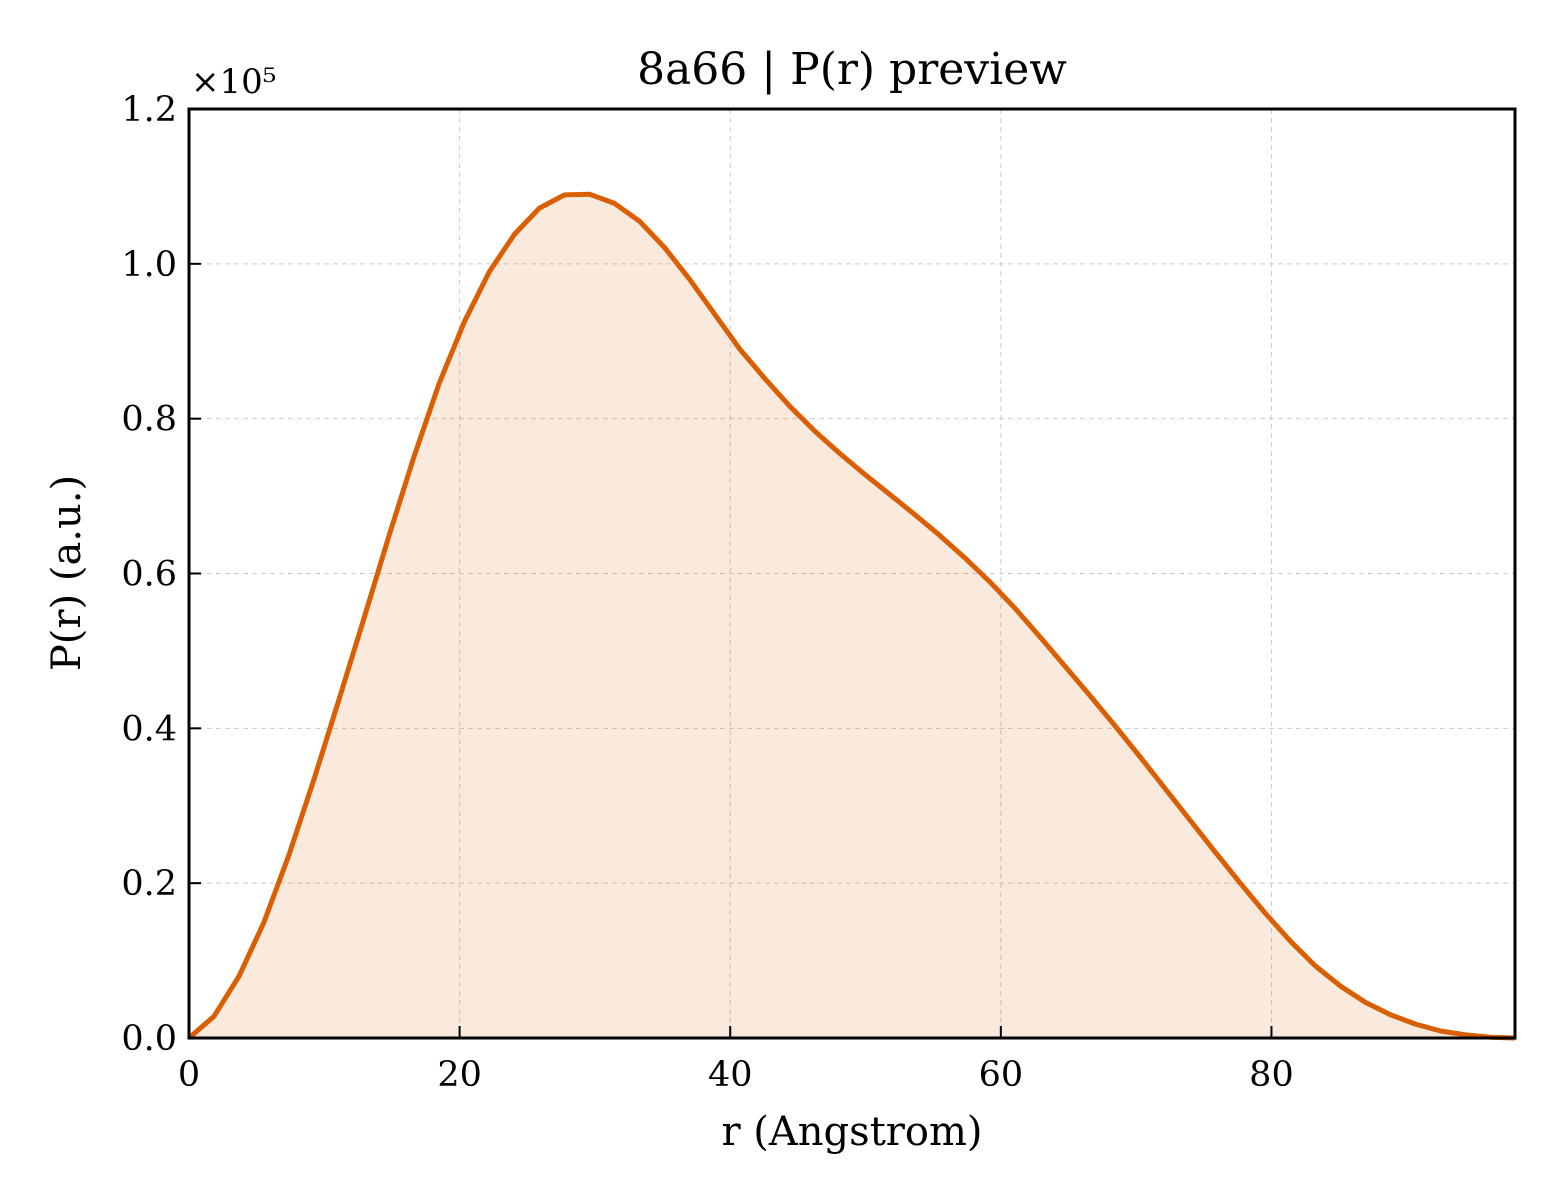  I want to click on y-tick-label: 0.0, so click(149, 1039).